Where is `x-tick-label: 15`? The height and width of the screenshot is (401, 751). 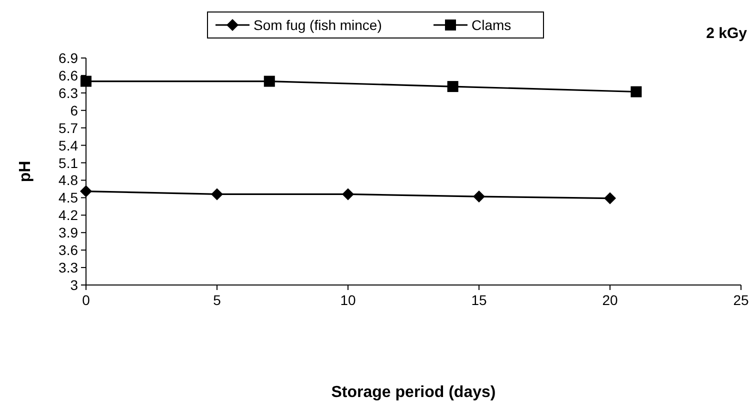
x-tick-label: 15 is located at coordinates (479, 300).